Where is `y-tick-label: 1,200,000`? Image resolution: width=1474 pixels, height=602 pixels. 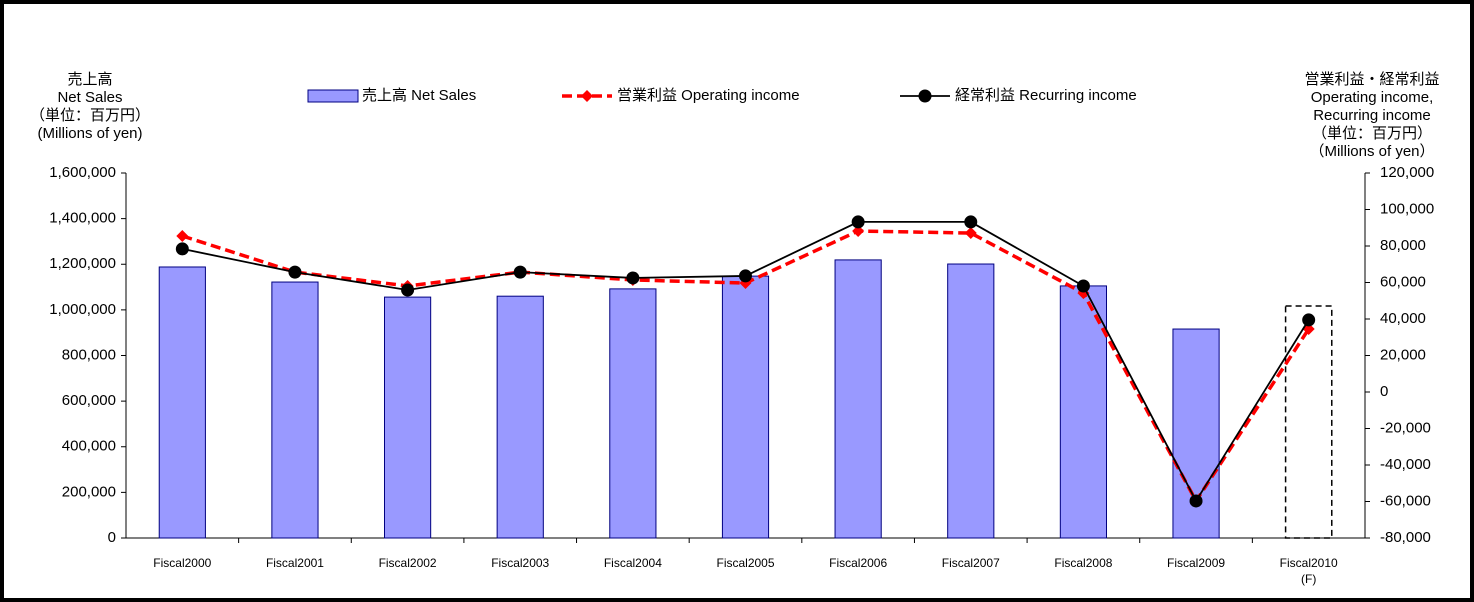 y-tick-label: 1,200,000 is located at coordinates (82, 263).